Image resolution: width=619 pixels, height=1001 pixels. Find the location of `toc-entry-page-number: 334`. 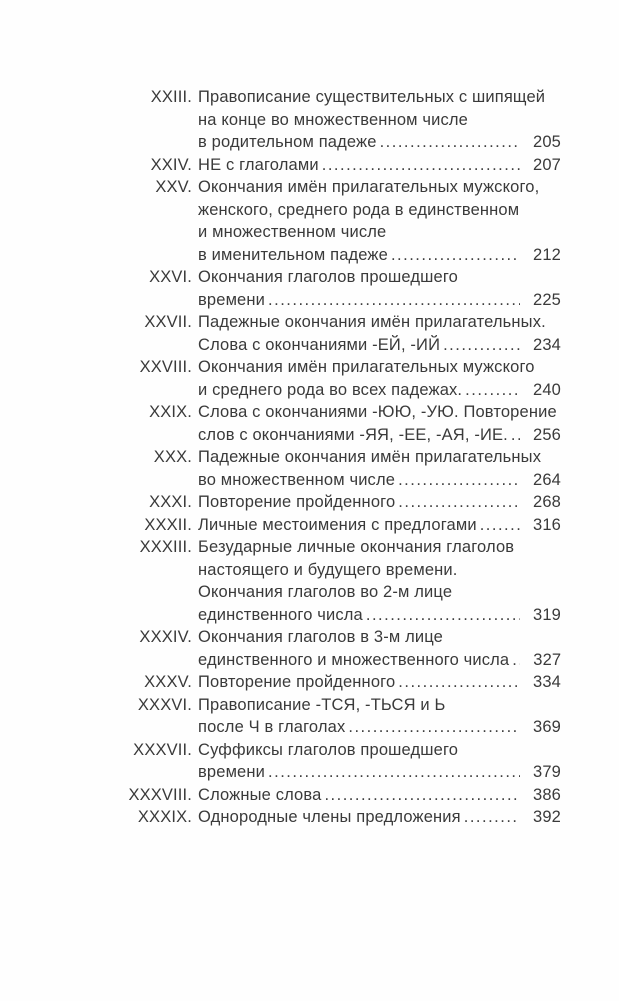

toc-entry-page-number: 334 is located at coordinates (547, 682).